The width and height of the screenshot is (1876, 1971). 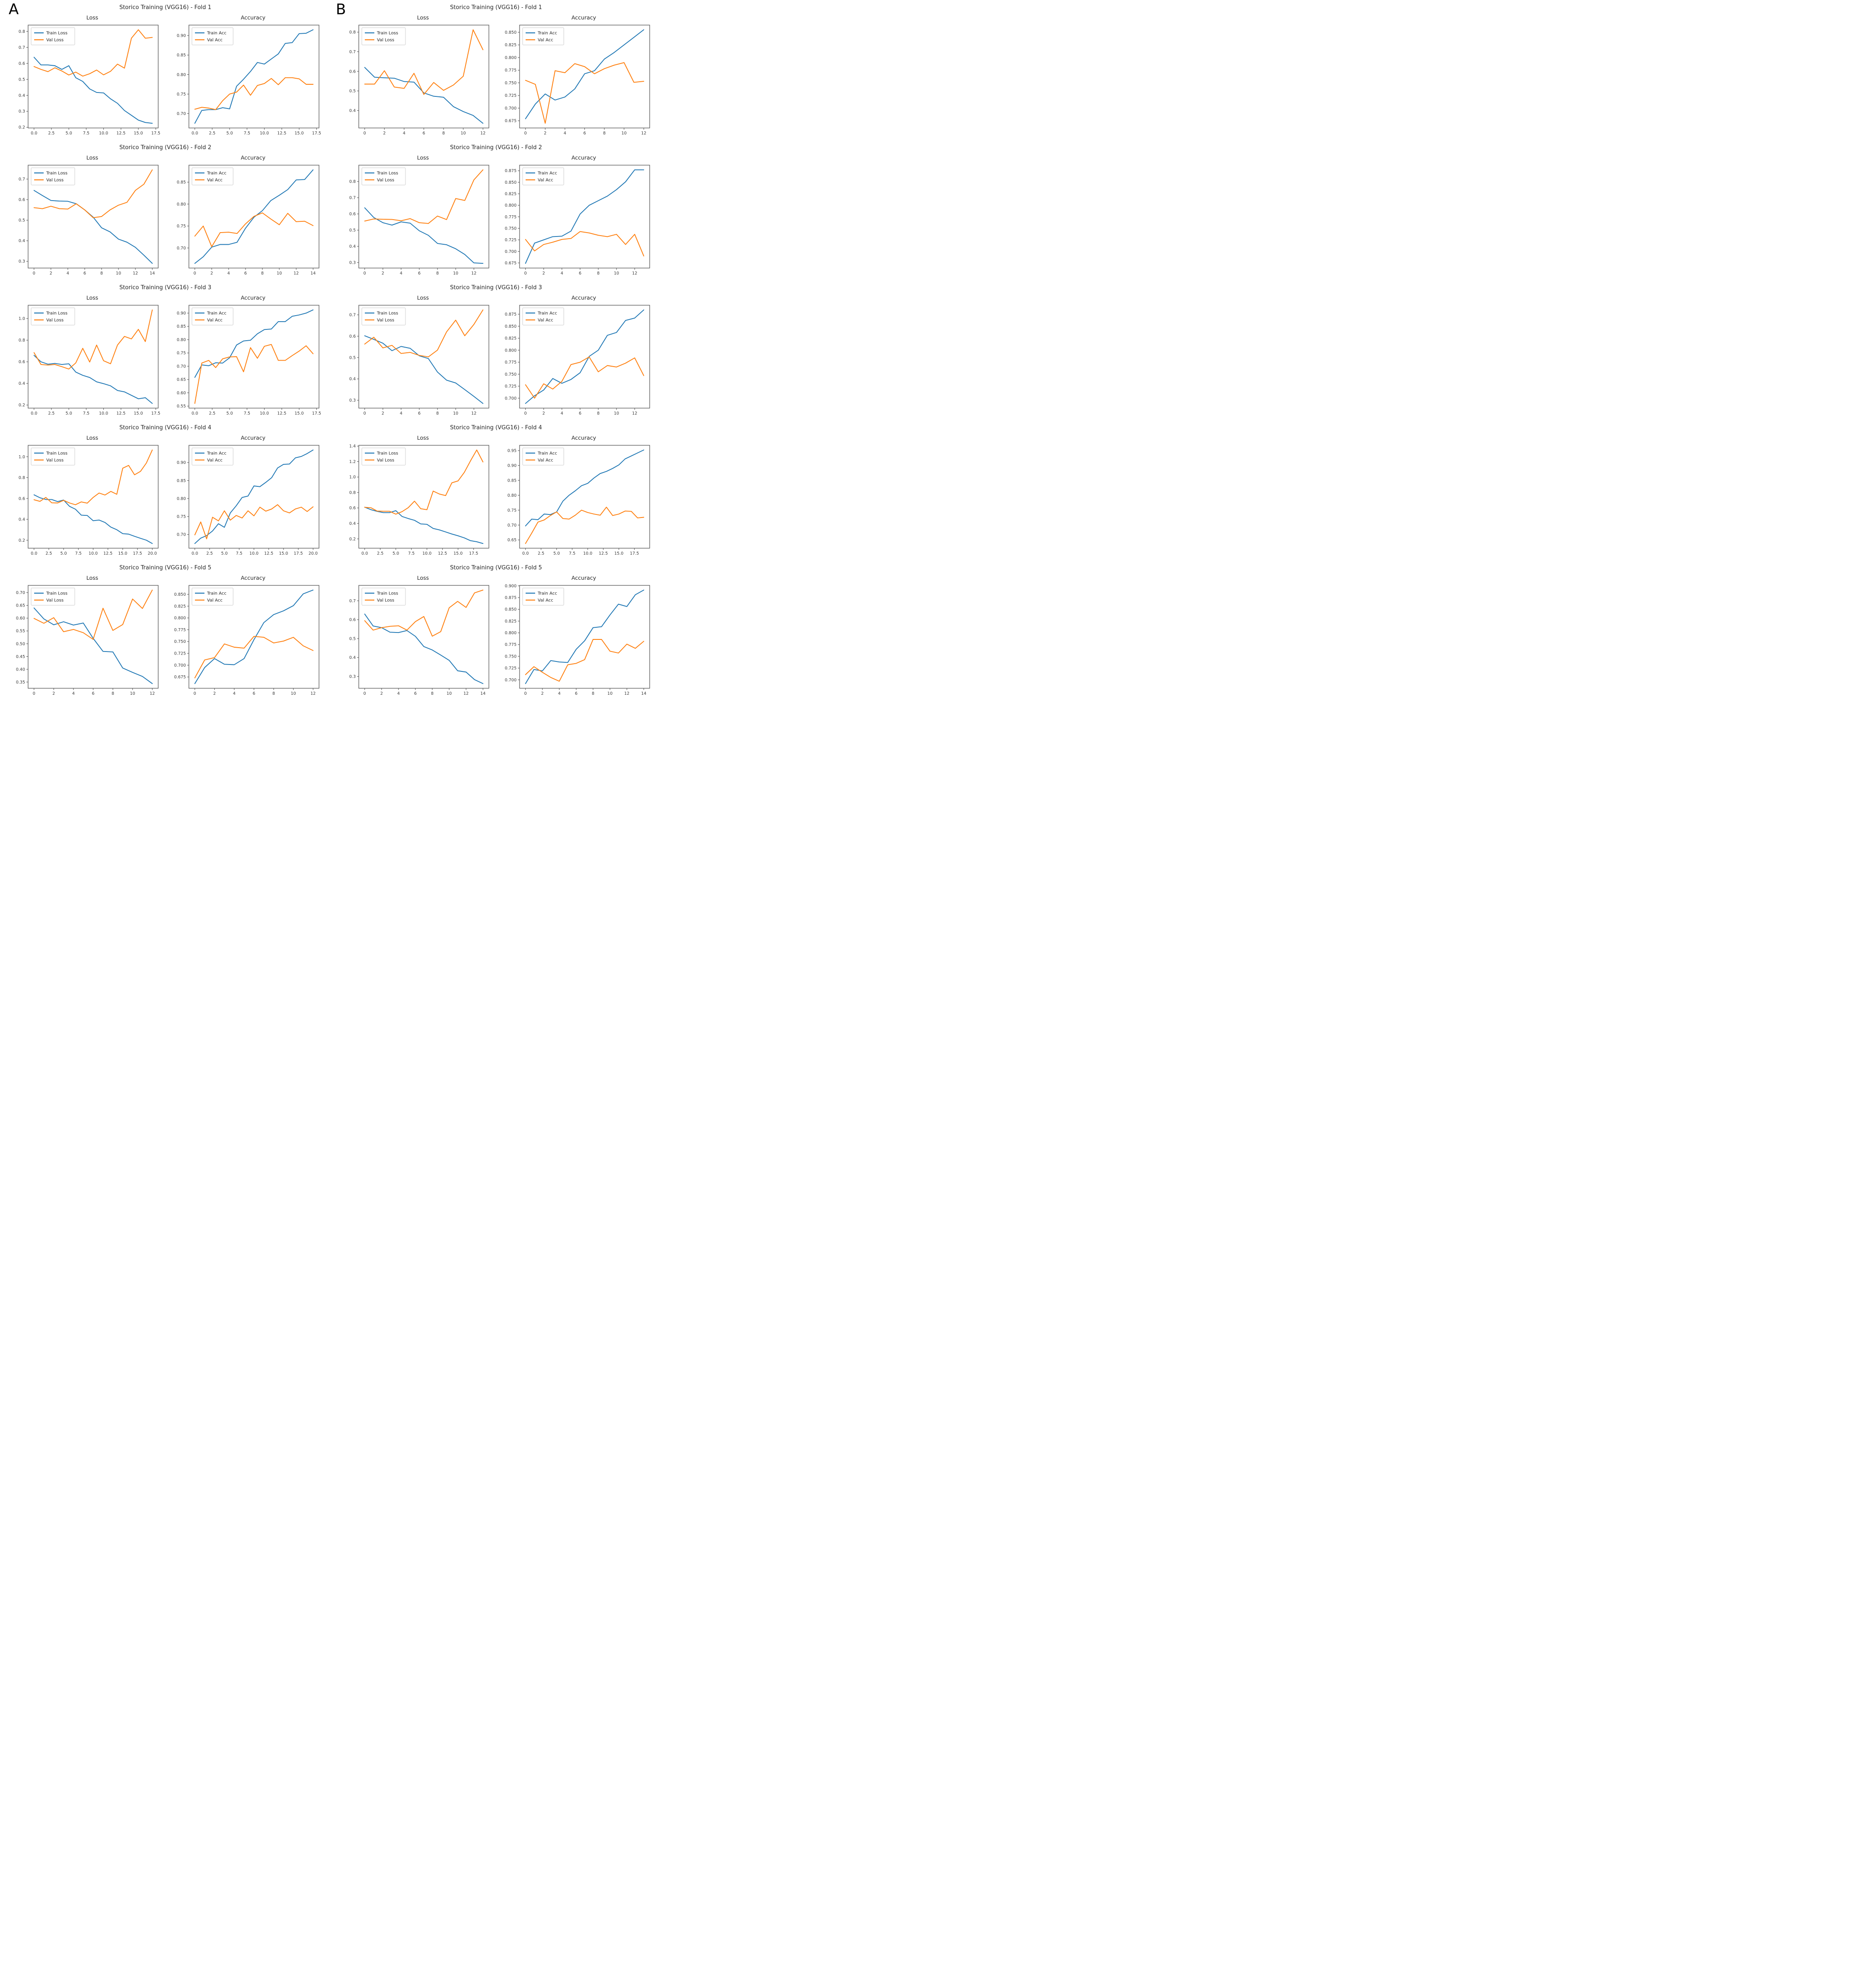 I want to click on svg-text: 0.900, so click(x=510, y=586).